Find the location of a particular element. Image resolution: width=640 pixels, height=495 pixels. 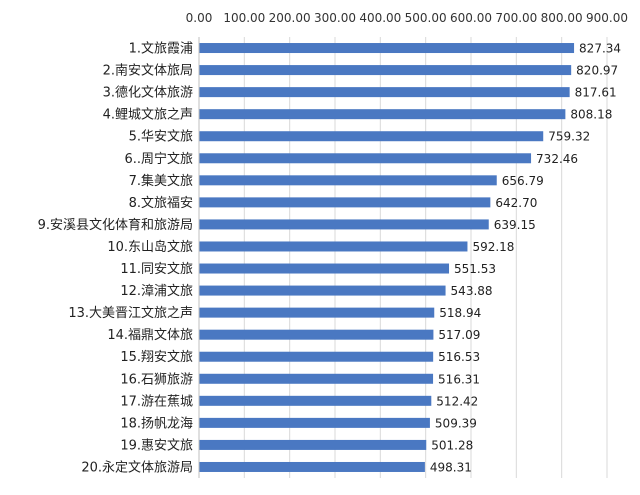

x-tick-label: 200.00 is located at coordinates (290, 18).